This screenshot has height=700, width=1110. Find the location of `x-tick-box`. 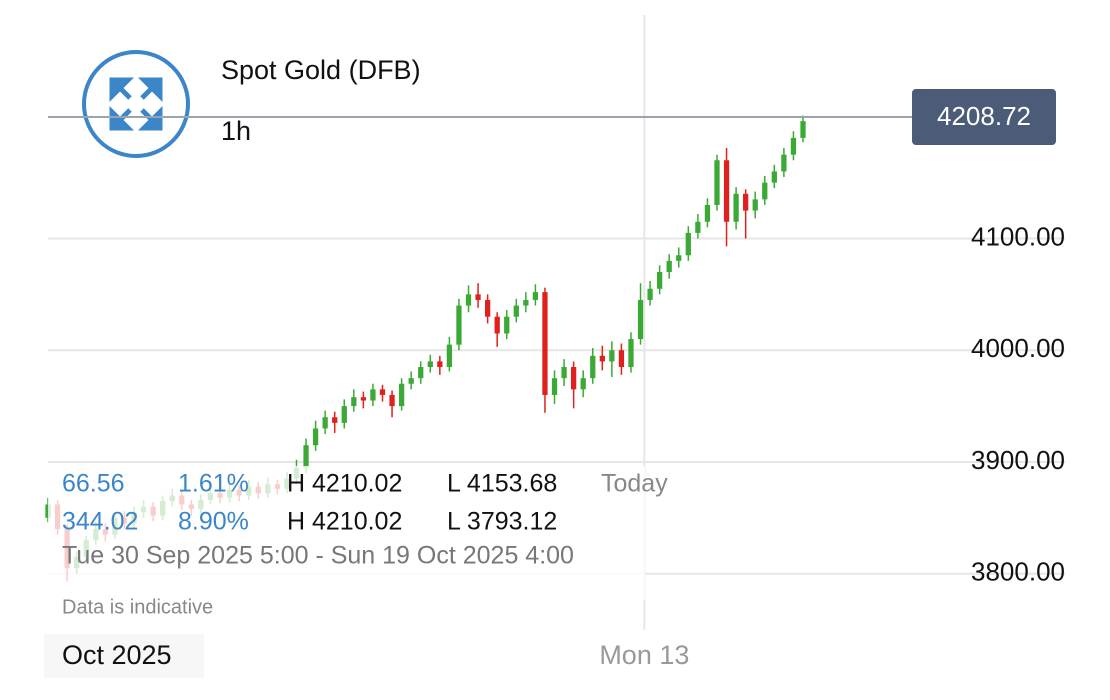

x-tick-box is located at coordinates (124, 656).